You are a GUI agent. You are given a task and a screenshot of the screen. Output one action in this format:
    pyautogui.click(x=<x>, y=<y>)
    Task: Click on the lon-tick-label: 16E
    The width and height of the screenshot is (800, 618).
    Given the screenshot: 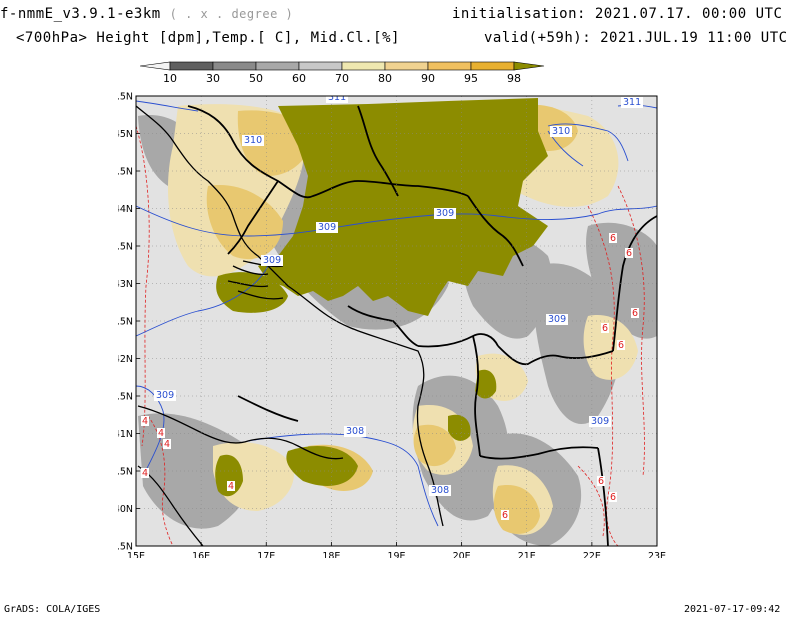 What is the action you would take?
    pyautogui.click(x=201, y=554)
    